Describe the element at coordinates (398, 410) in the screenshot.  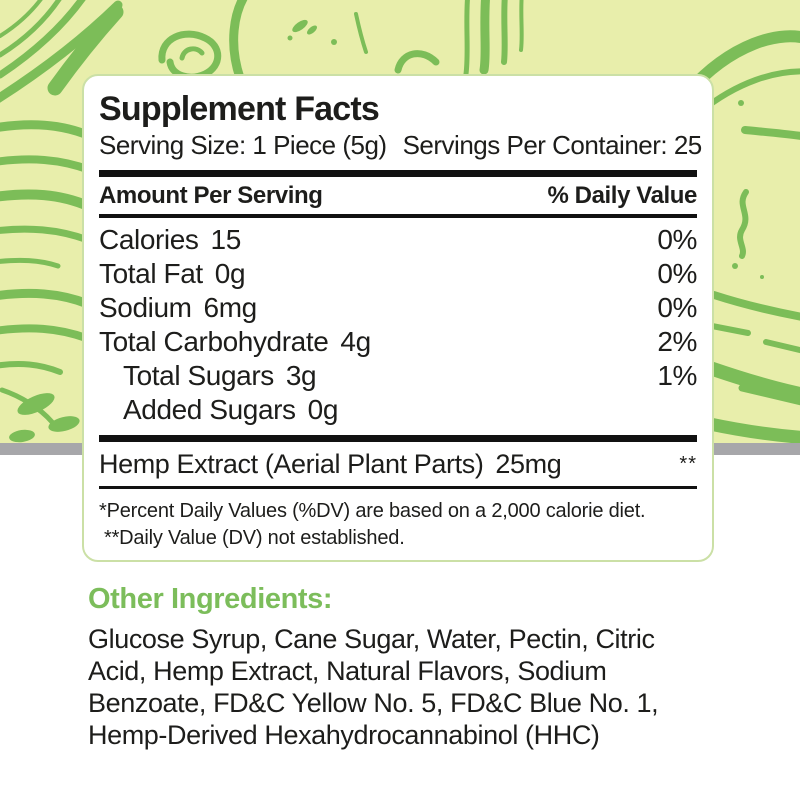
I see `nutrient-row-added-sugars: Added Sugars 0g` at that location.